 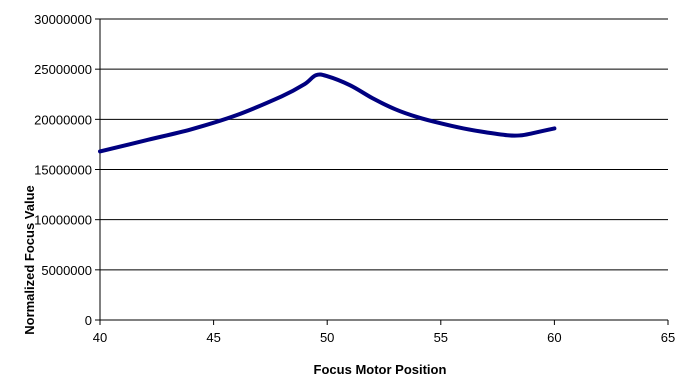 What do you see at coordinates (63, 119) in the screenshot?
I see `y-tick-label: 20000000` at bounding box center [63, 119].